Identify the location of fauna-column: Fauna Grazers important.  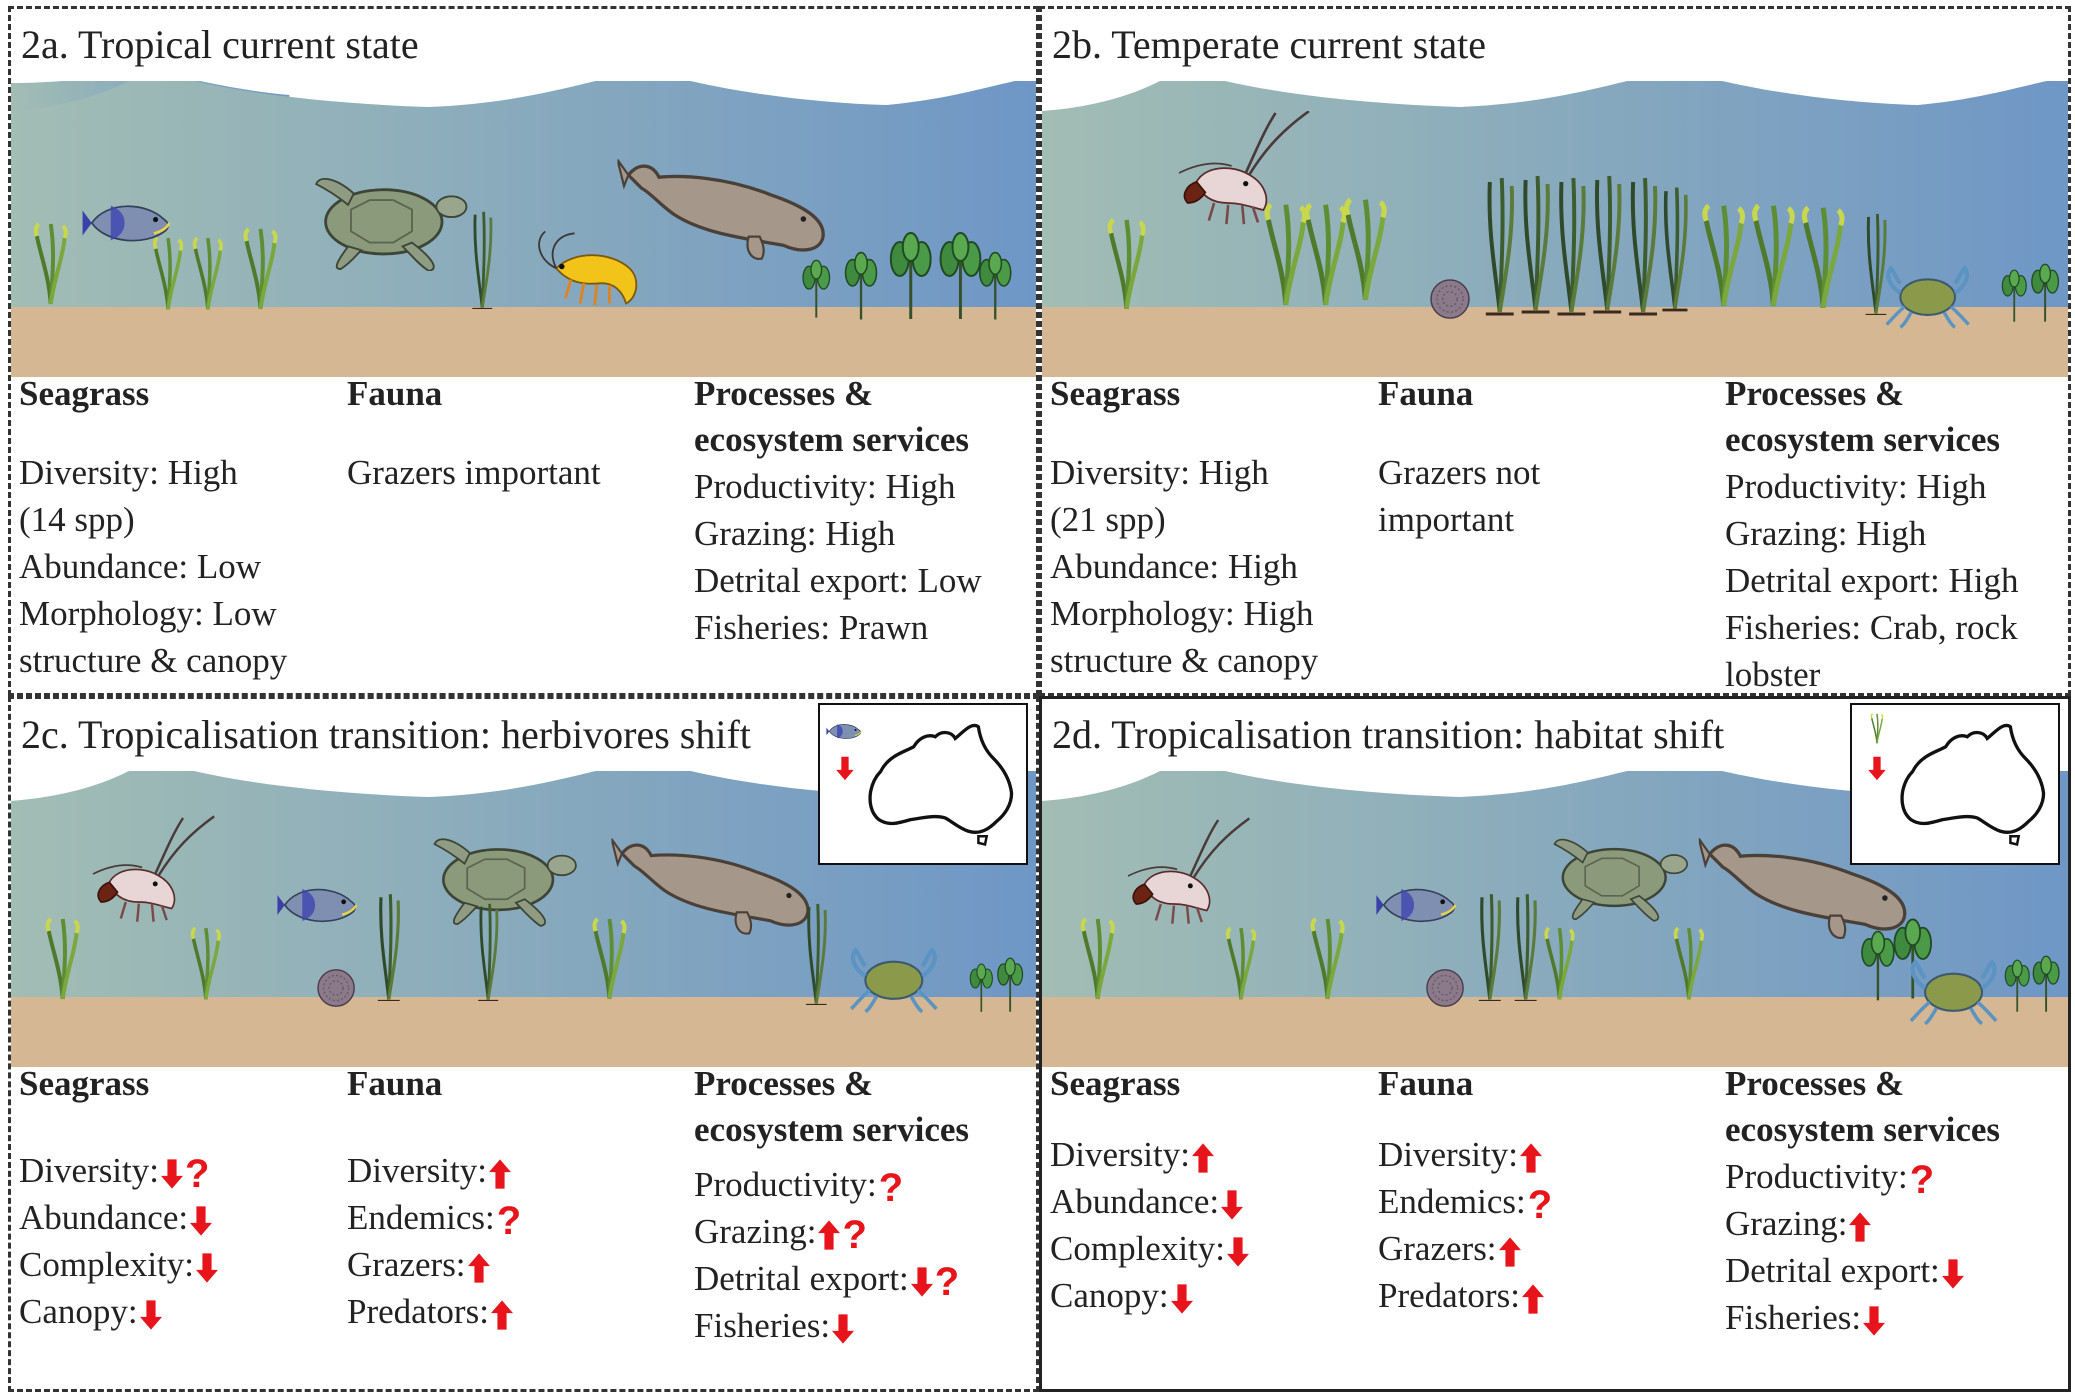
(474, 433).